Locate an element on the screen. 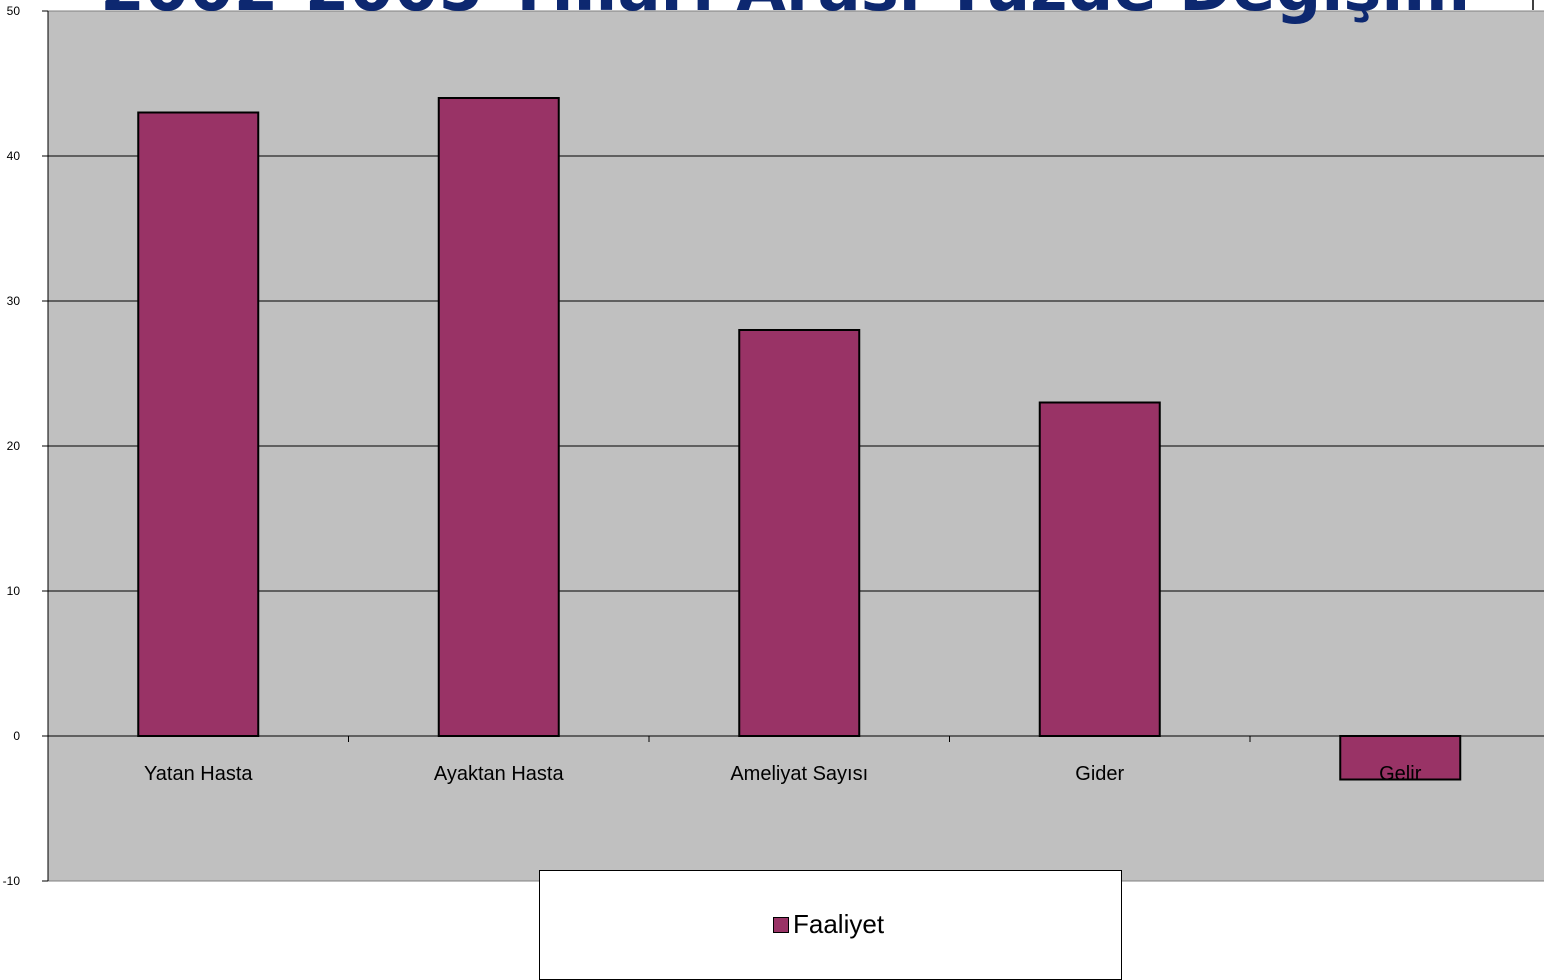 The image size is (1544, 980). x-tick-label: Gider is located at coordinates (1099, 774).